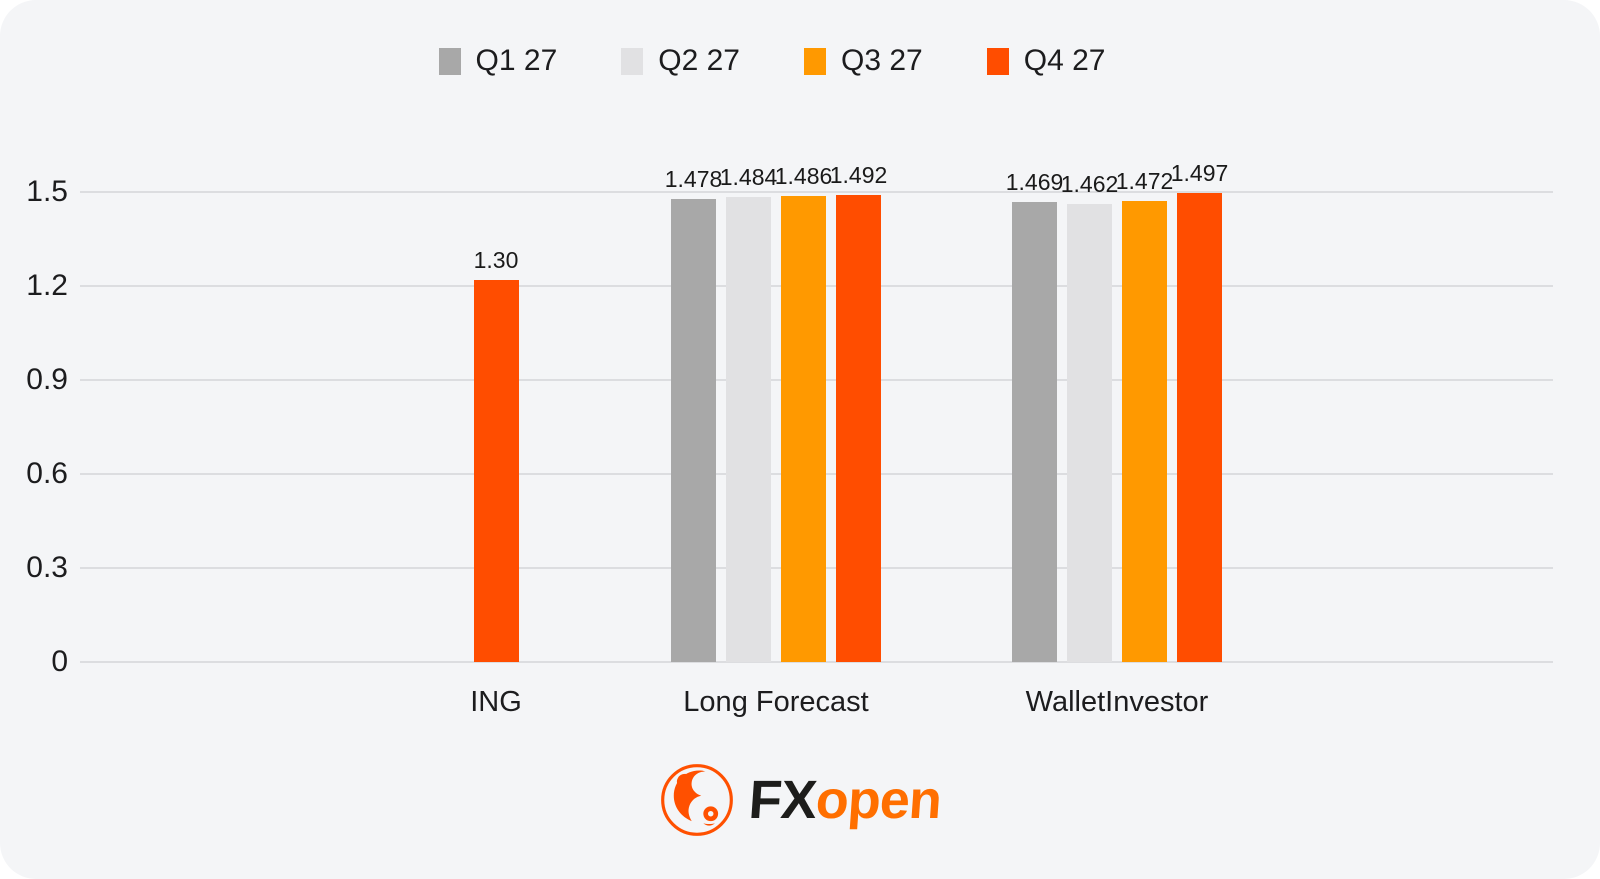 Image resolution: width=1600 pixels, height=879 pixels. What do you see at coordinates (516, 60) in the screenshot?
I see `legend-label: Q1 27` at bounding box center [516, 60].